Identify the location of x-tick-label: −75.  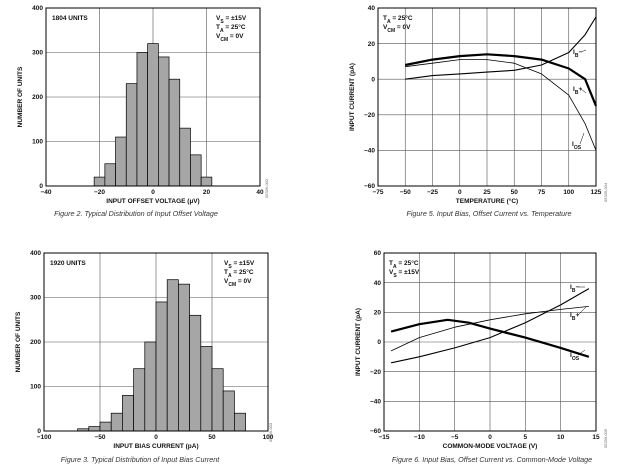
(377, 192).